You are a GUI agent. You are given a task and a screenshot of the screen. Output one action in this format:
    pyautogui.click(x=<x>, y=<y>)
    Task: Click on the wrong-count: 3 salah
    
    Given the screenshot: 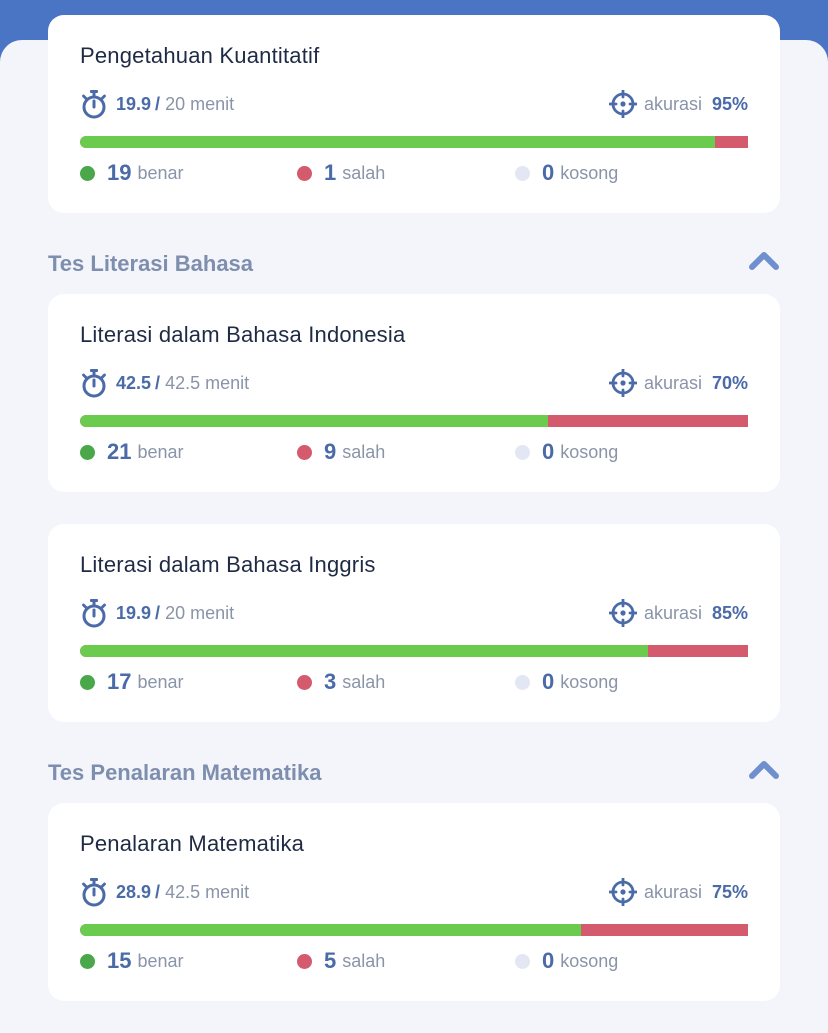 What is the action you would take?
    pyautogui.click(x=341, y=682)
    